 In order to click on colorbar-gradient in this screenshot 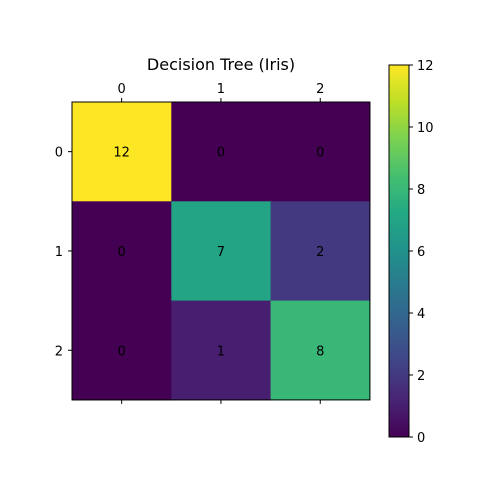, I will do `click(399, 251)`.